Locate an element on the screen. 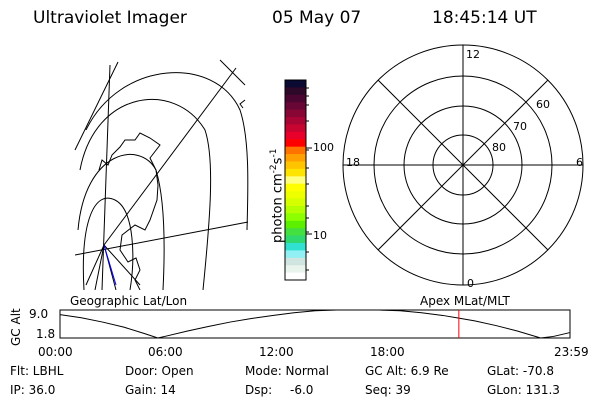 The height and width of the screenshot is (400, 600). orbit-xtick: 12:00 is located at coordinates (276, 352).